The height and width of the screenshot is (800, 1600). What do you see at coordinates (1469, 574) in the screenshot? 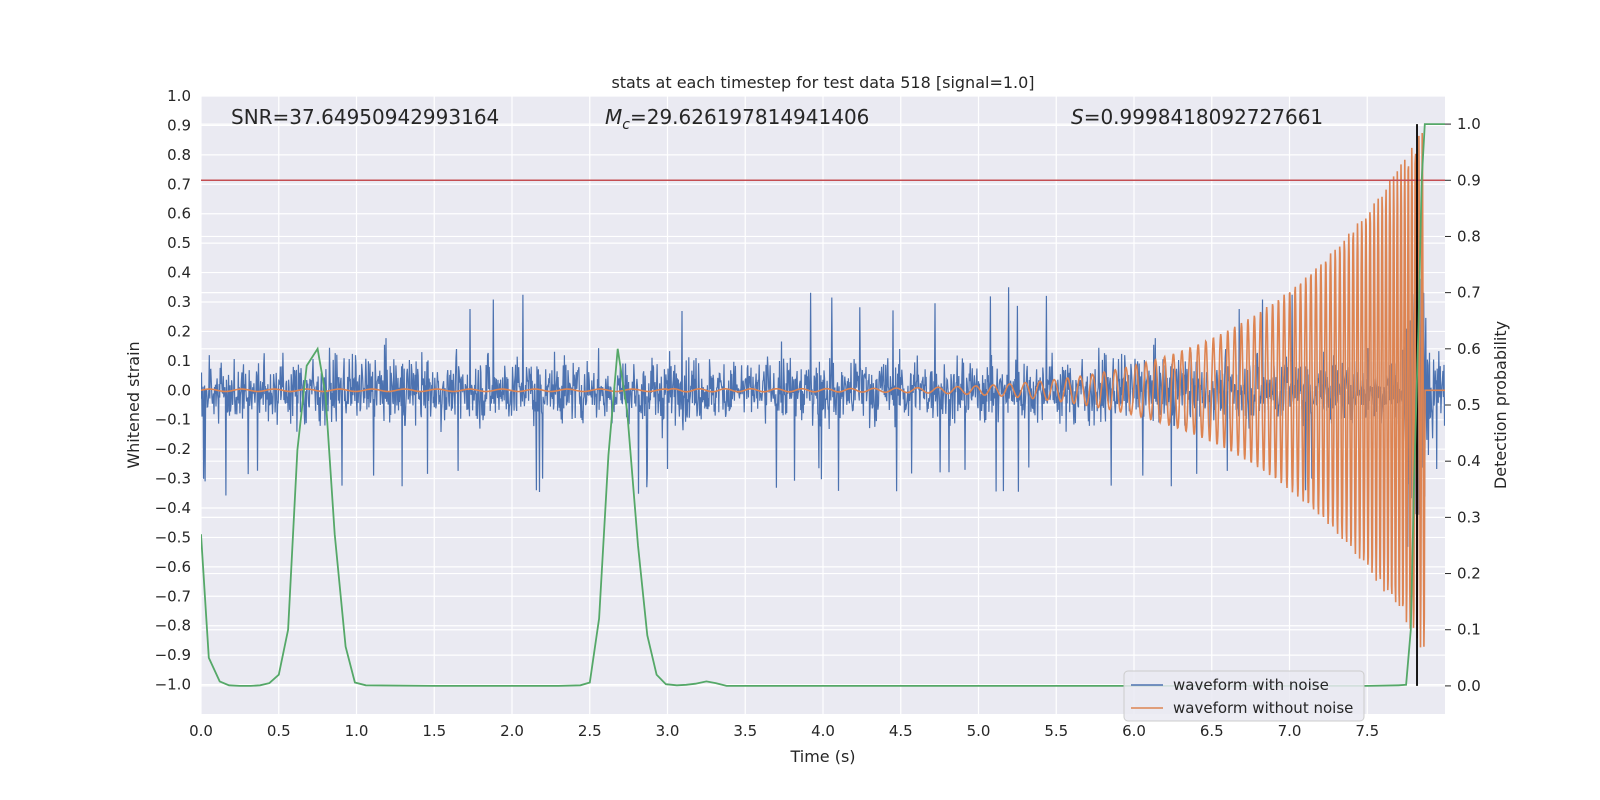
I see `y-right-tick-label: 0.2` at bounding box center [1469, 574].